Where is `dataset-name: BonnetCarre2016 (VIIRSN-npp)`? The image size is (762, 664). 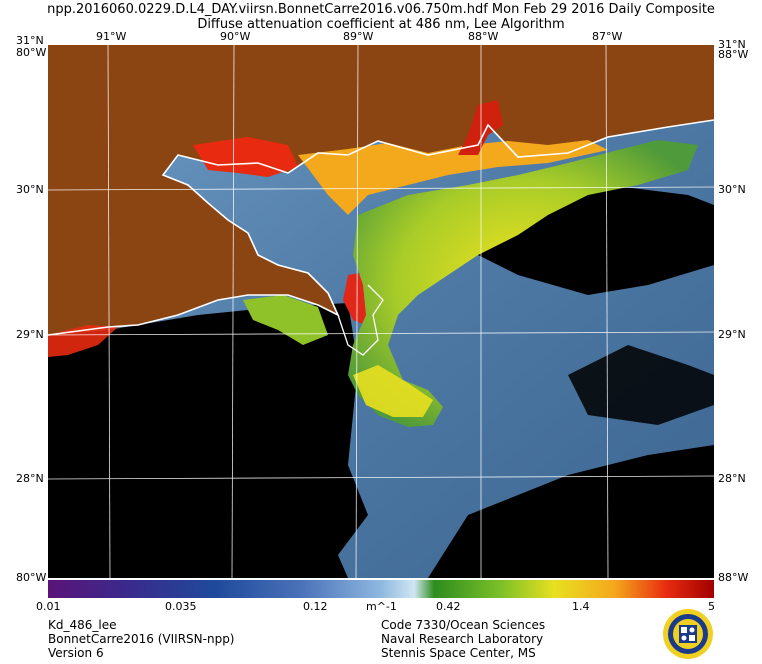 dataset-name: BonnetCarre2016 (VIIRSN-npp) is located at coordinates (141, 639).